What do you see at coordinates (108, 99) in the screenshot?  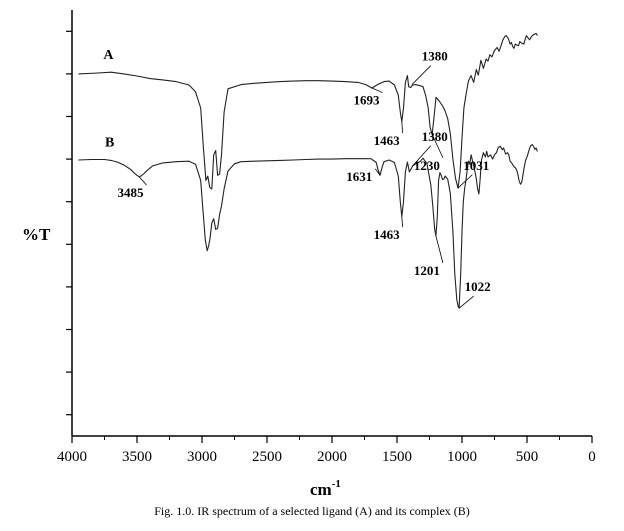 I see `series-labels: AB` at bounding box center [108, 99].